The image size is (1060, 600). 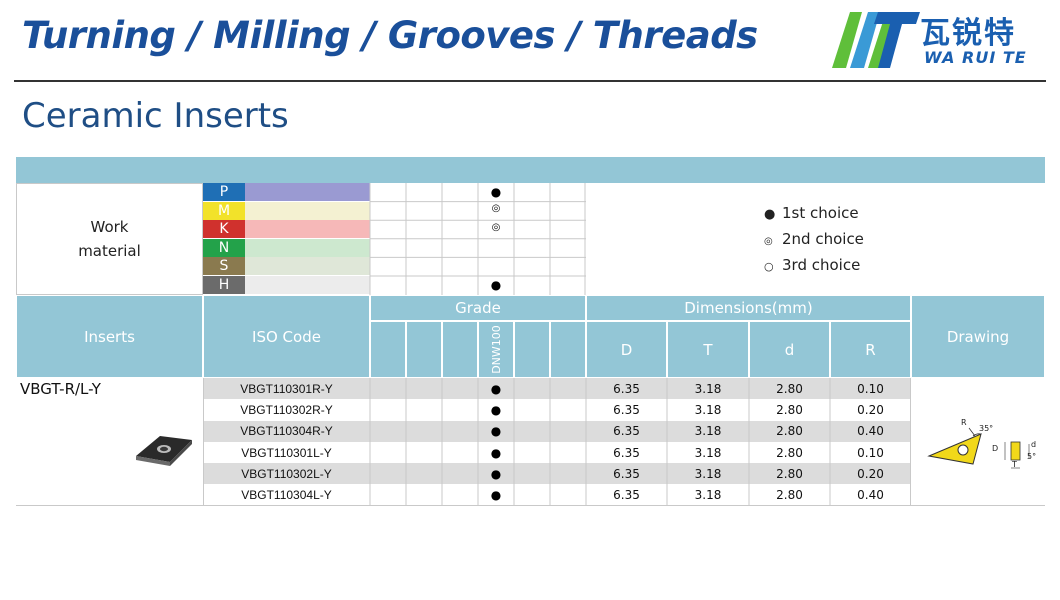 What do you see at coordinates (530, 81) in the screenshot?
I see `header-divider` at bounding box center [530, 81].